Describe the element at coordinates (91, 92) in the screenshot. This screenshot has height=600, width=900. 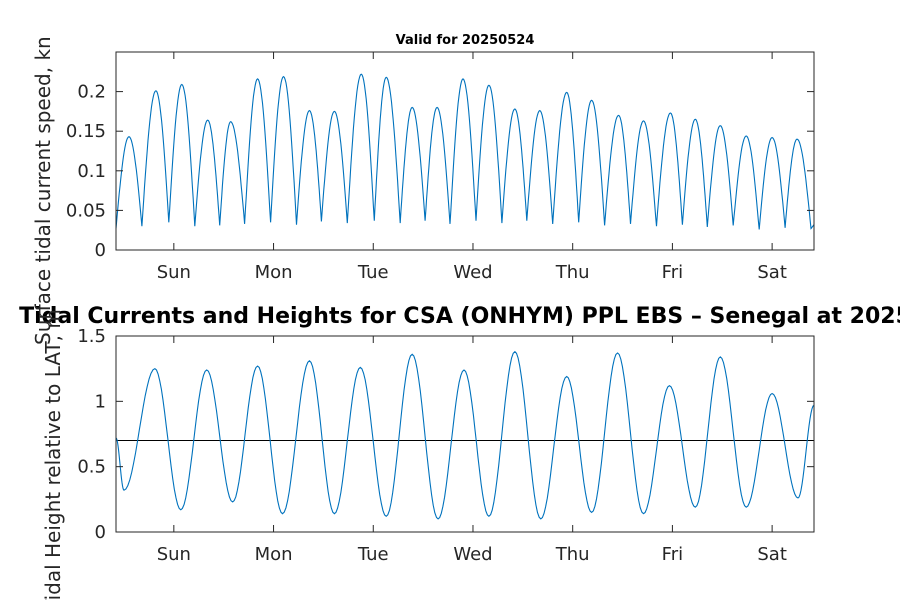
I see `current-speed-ytick-label: 0.2` at that location.